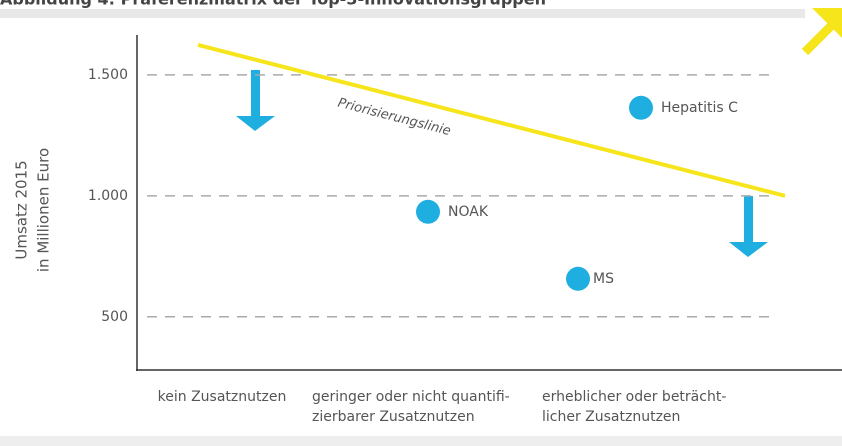 The image size is (842, 446). What do you see at coordinates (421, 441) in the screenshot?
I see `footer-bar` at bounding box center [421, 441].